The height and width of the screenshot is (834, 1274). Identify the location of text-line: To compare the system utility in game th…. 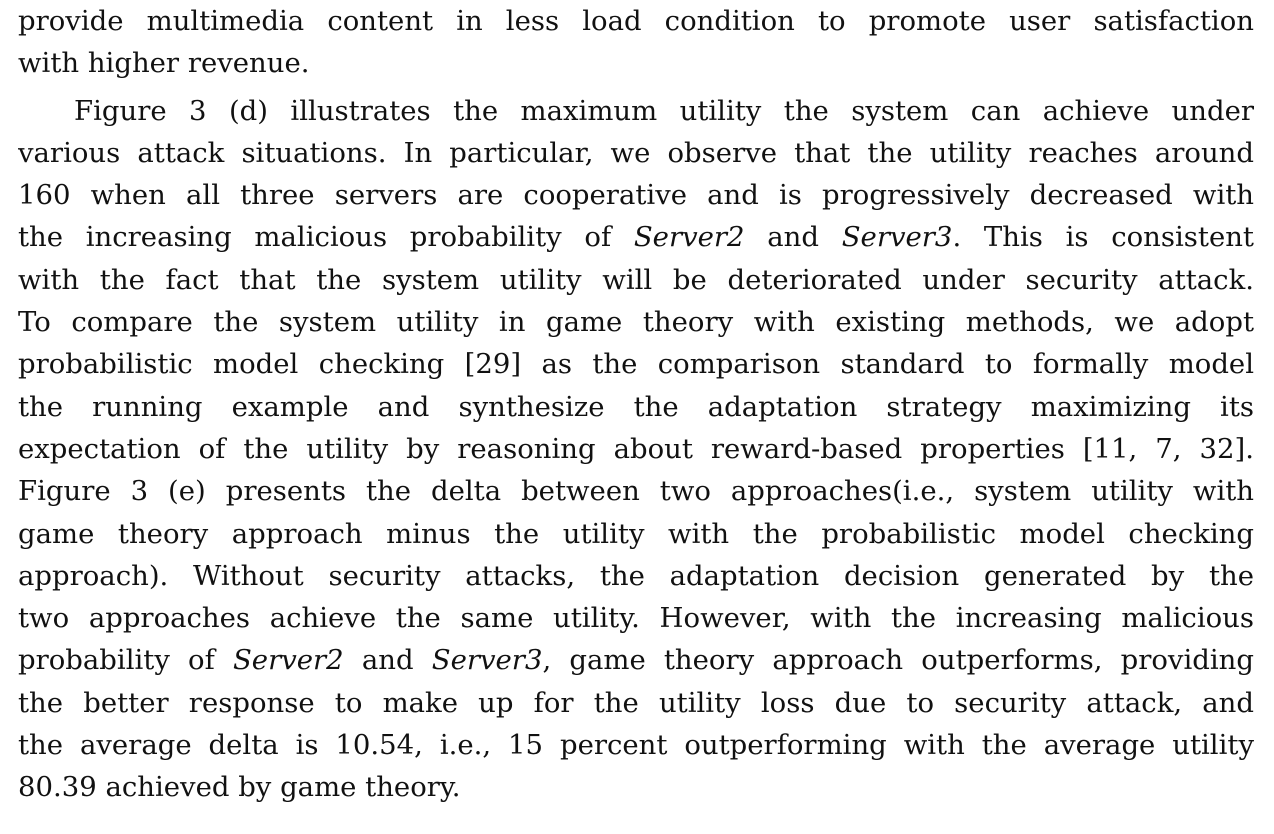
(636, 322).